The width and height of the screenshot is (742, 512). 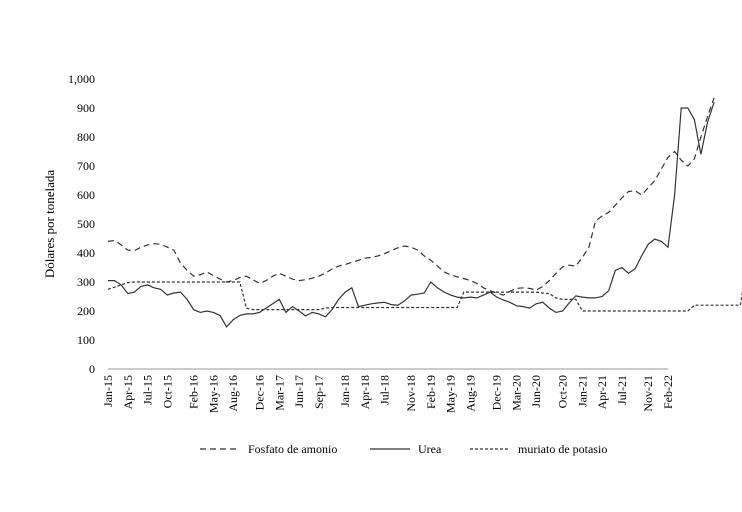 I want to click on x-tick-label: Mar-17, so click(x=279, y=393).